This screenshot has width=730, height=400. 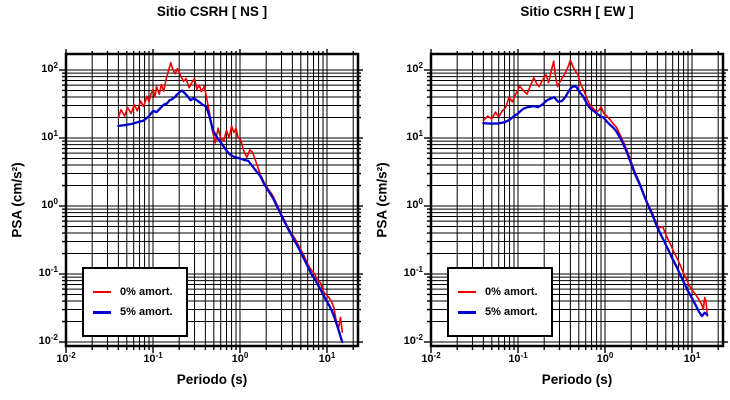 I want to click on chart-title: Sitio CSRH [ NS ], so click(x=212, y=11).